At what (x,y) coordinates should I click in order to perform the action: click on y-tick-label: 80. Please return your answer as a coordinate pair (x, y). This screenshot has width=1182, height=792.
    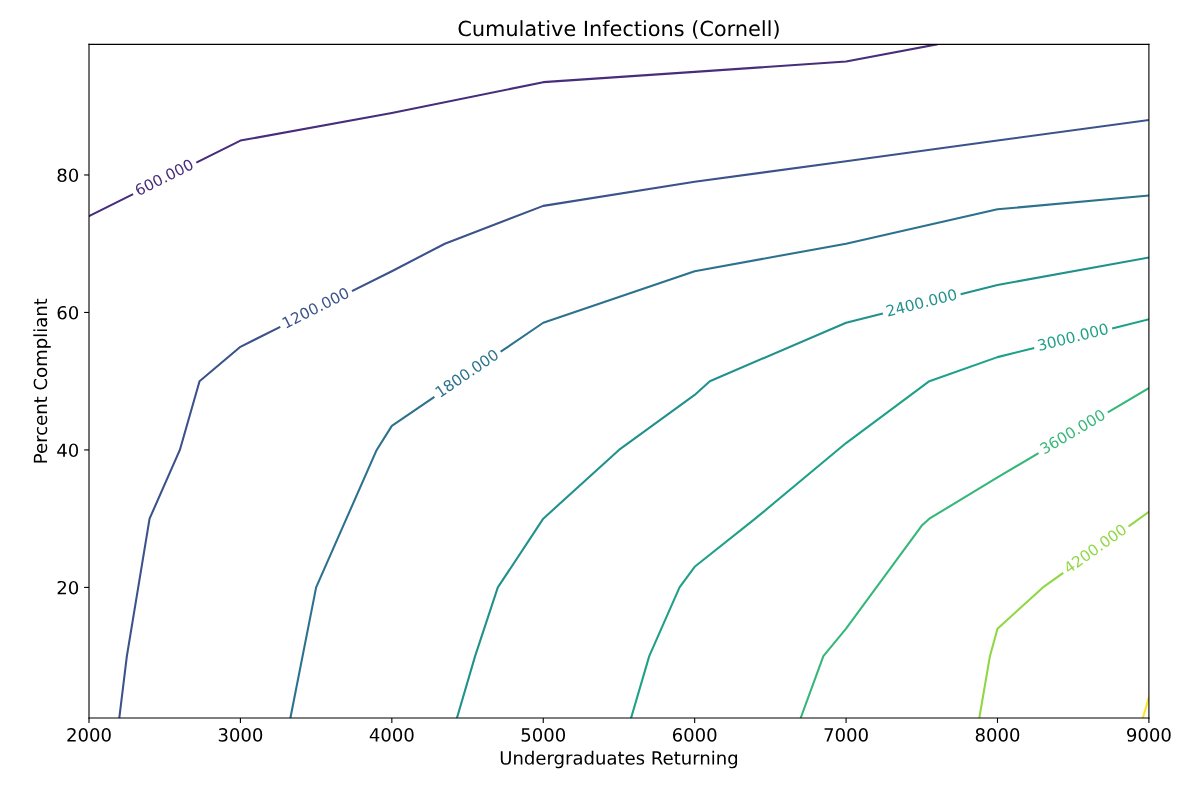
    Looking at the image, I should click on (68, 175).